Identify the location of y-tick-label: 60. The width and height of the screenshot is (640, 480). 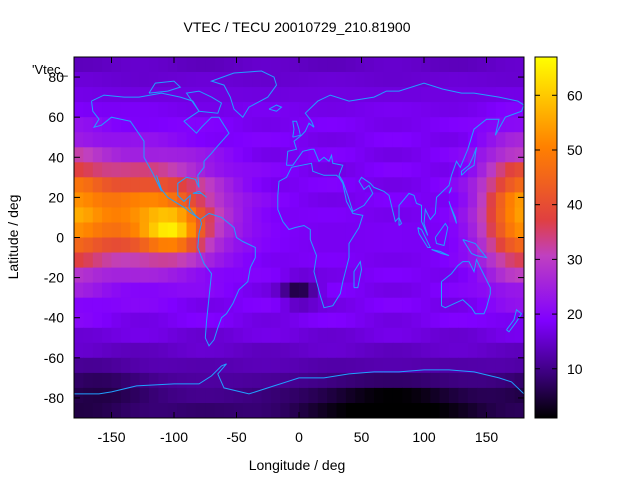
(56, 117).